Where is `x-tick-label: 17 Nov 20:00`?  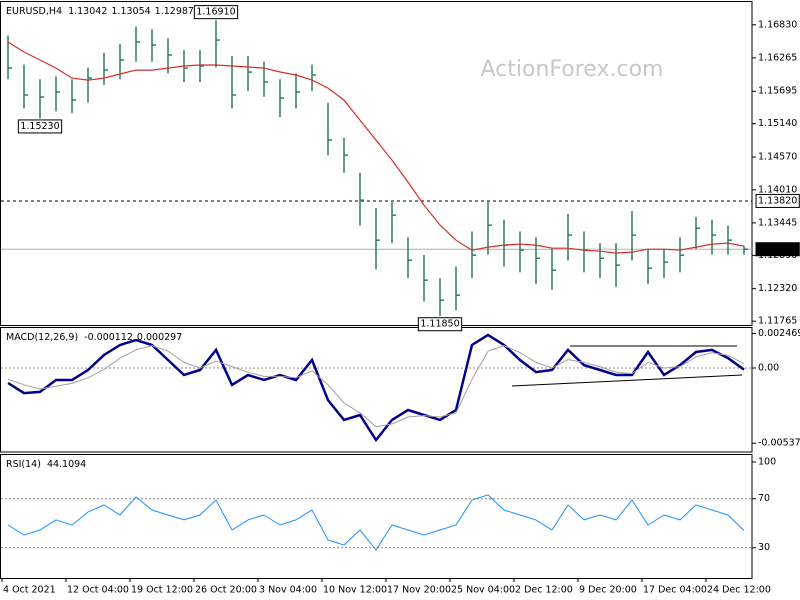
x-tick-label: 17 Nov 20:00 is located at coordinates (419, 590).